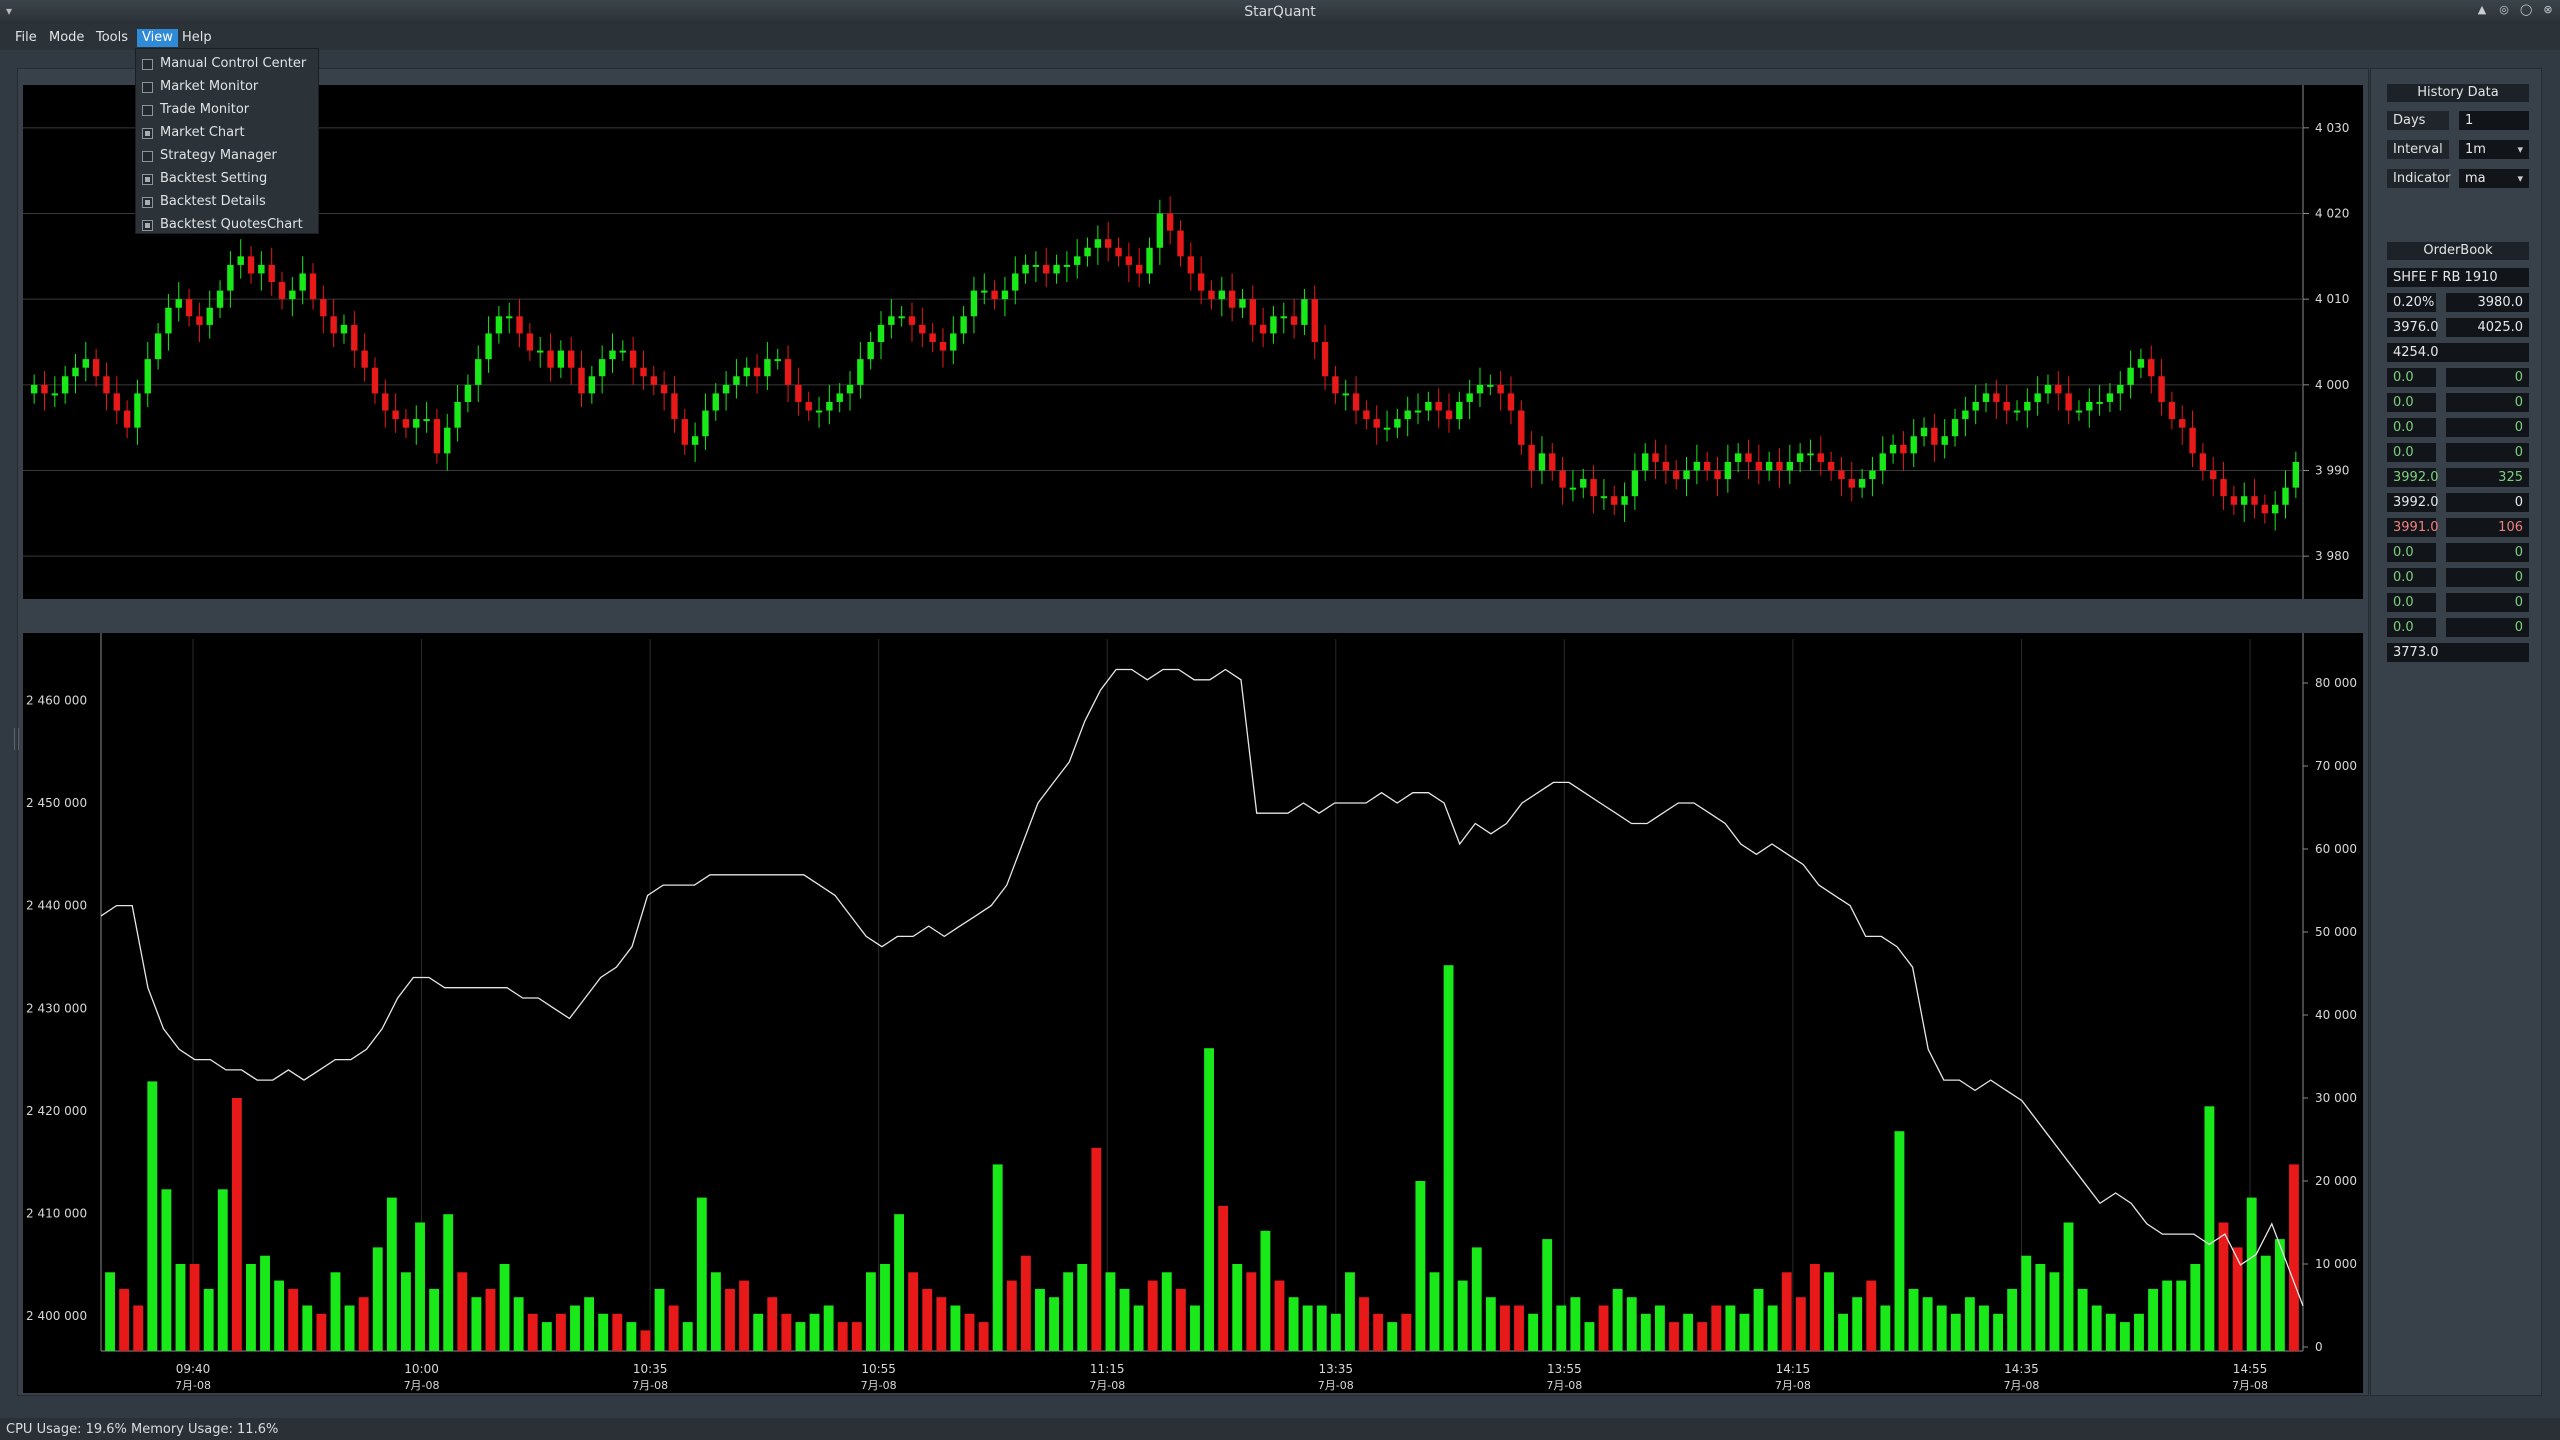  What do you see at coordinates (2548, 9) in the screenshot?
I see `close-icon: ⊗` at bounding box center [2548, 9].